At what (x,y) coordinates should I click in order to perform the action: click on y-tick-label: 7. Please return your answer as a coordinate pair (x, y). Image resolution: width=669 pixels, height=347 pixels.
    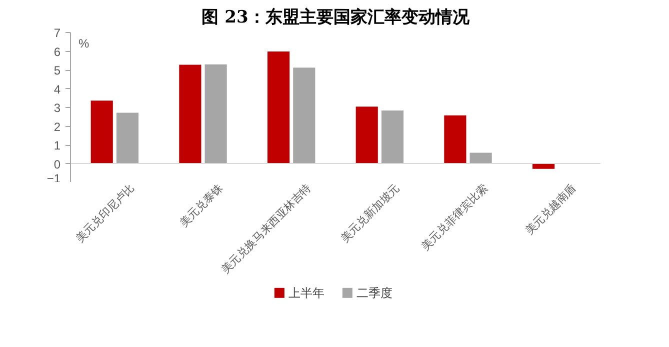
    Looking at the image, I should click on (57, 33).